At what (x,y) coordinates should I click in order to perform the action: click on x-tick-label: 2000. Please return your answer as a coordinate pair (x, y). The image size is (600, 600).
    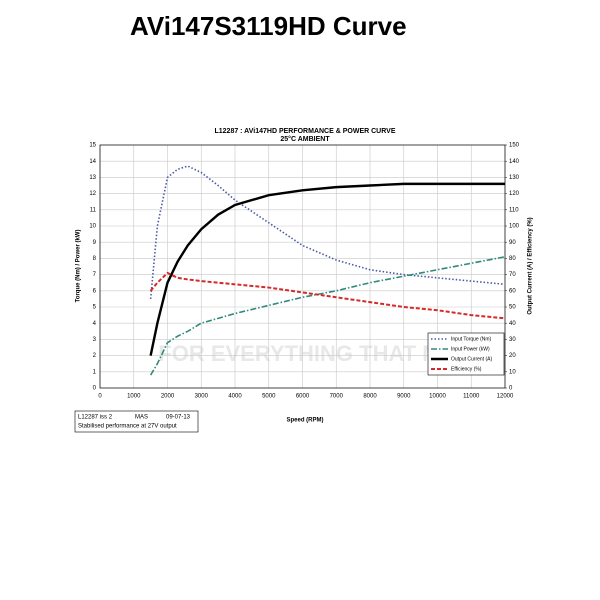
    Looking at the image, I should click on (168, 397).